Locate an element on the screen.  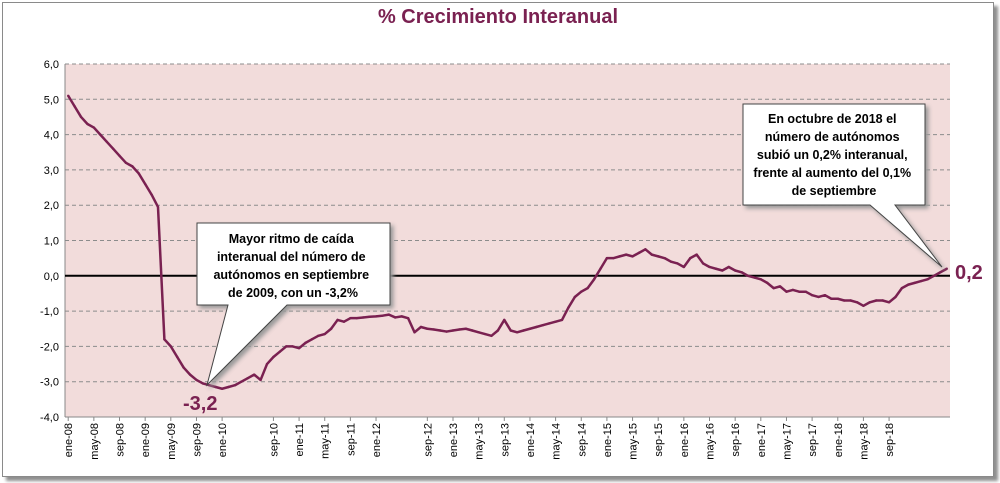
x-tick-label: ene-09 is located at coordinates (146, 440).